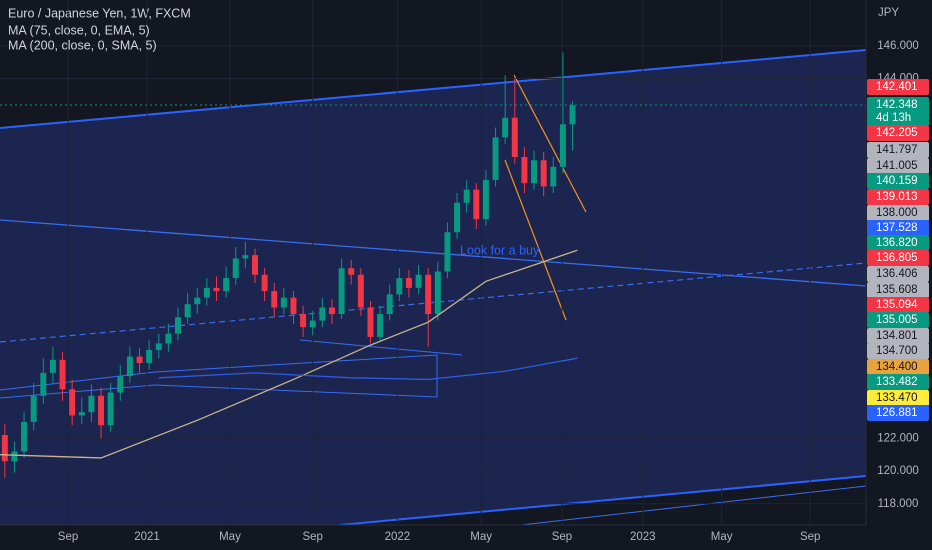 This screenshot has height=550, width=932. I want to click on price-tag-label: 141.797, so click(897, 150).